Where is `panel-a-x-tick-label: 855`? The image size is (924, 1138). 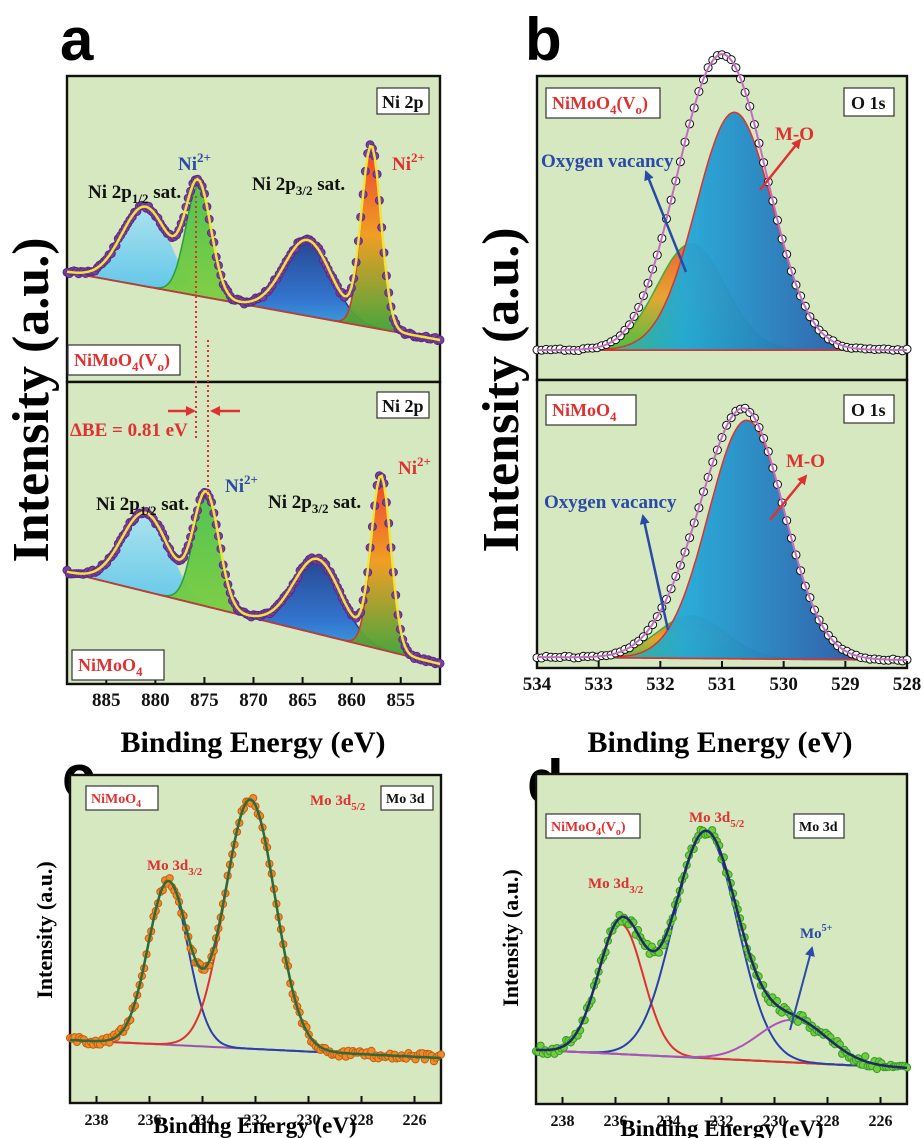
panel-a-x-tick-label: 855 is located at coordinates (400, 700).